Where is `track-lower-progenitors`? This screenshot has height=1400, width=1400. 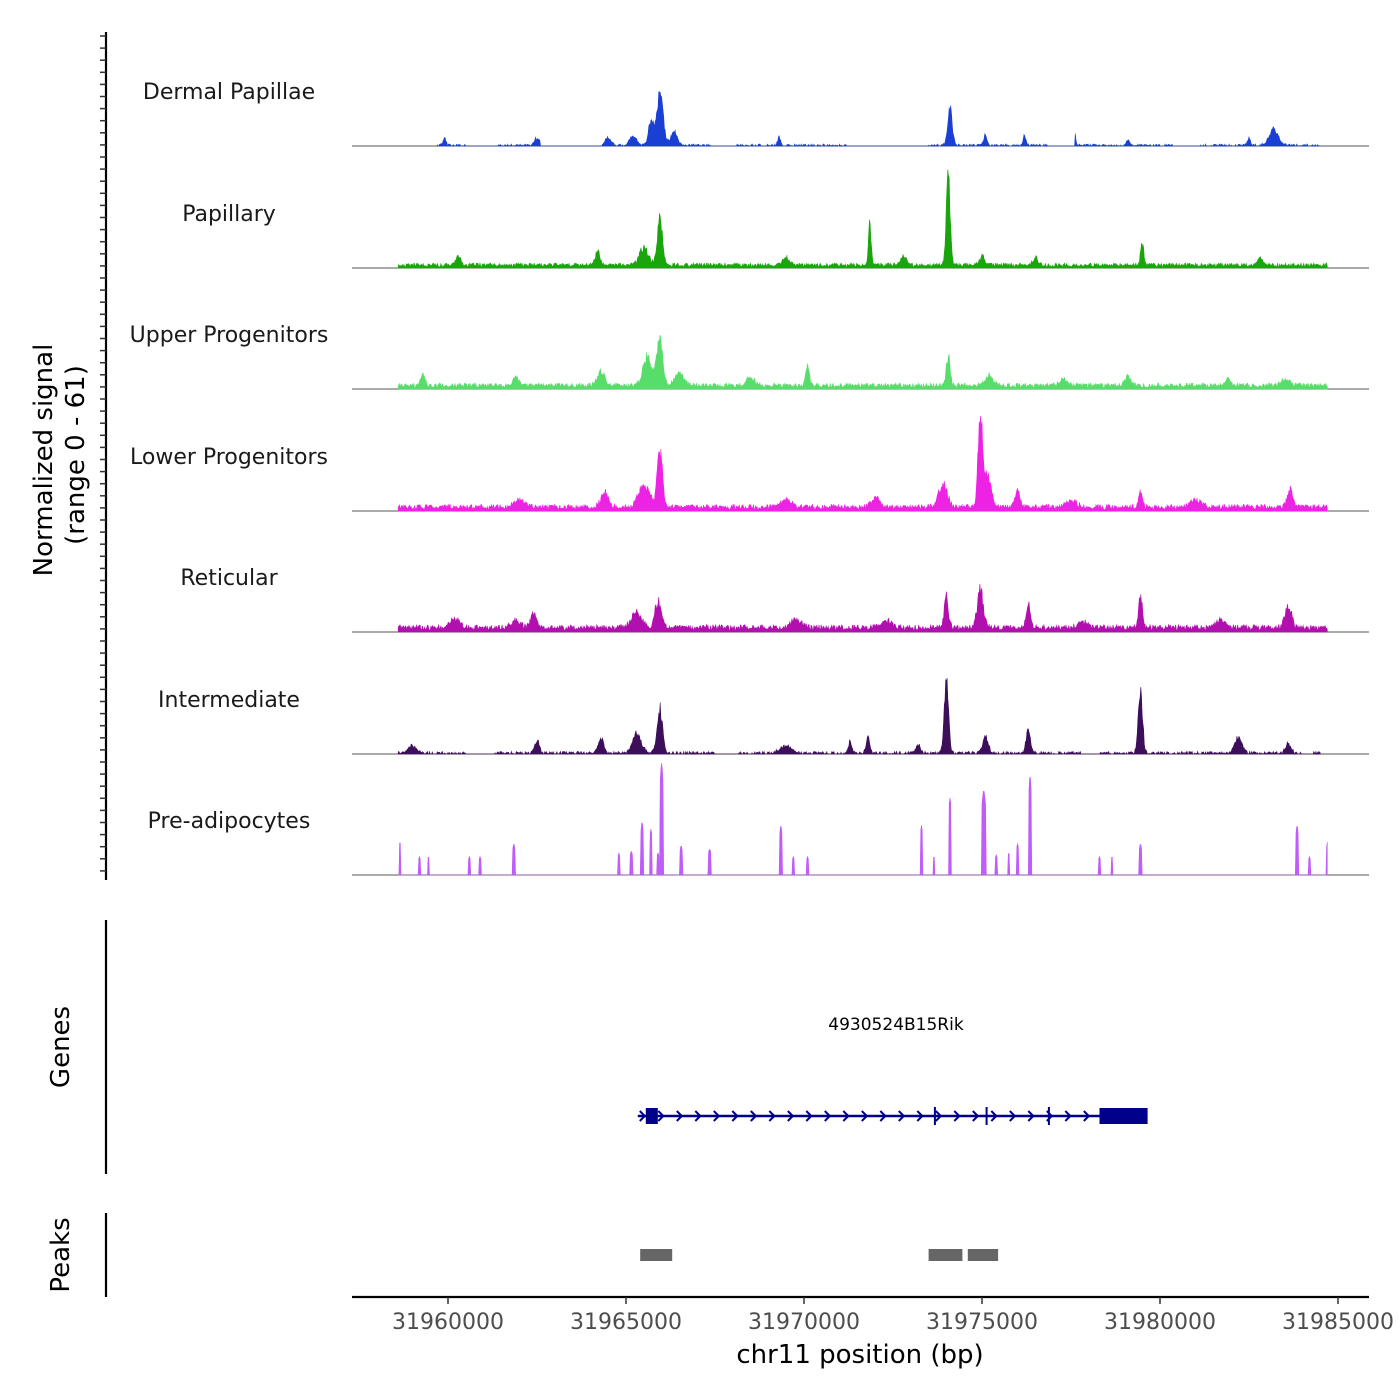
track-lower-progenitors is located at coordinates (860, 463).